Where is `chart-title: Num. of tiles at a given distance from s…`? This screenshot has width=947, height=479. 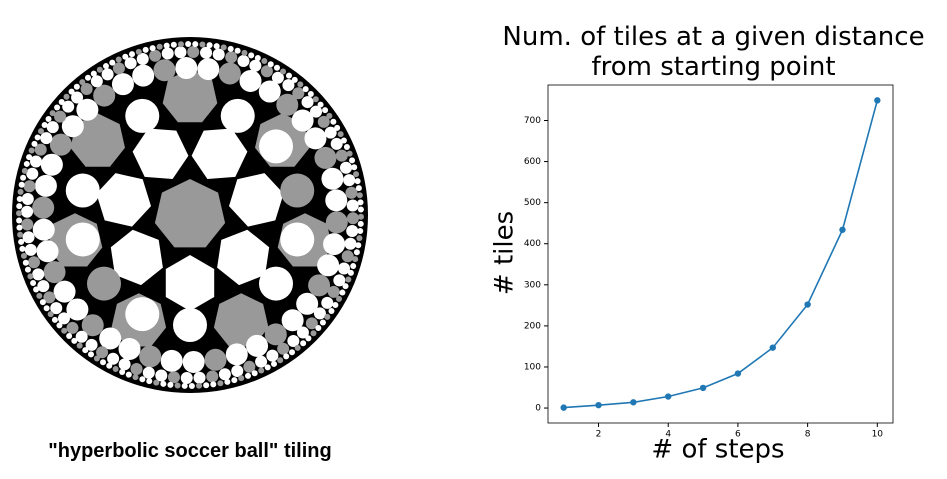
chart-title: Num. of tiles at a given distance from s… is located at coordinates (713, 52).